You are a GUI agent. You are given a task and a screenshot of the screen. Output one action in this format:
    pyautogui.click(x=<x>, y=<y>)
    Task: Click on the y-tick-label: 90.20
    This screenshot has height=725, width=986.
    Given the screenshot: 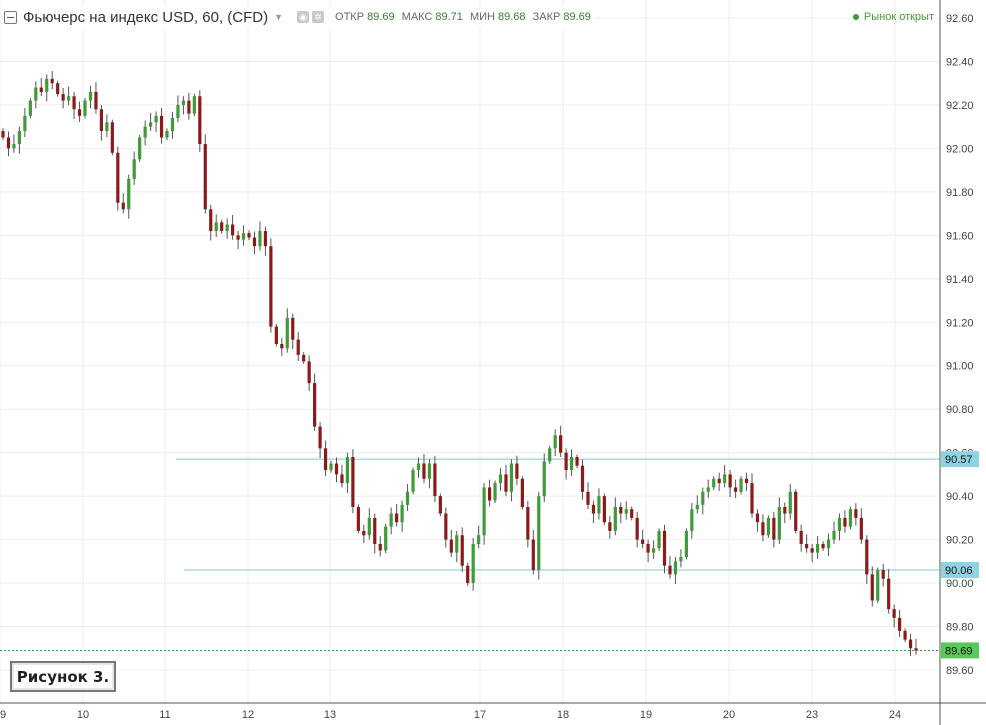 What is the action you would take?
    pyautogui.click(x=960, y=541)
    